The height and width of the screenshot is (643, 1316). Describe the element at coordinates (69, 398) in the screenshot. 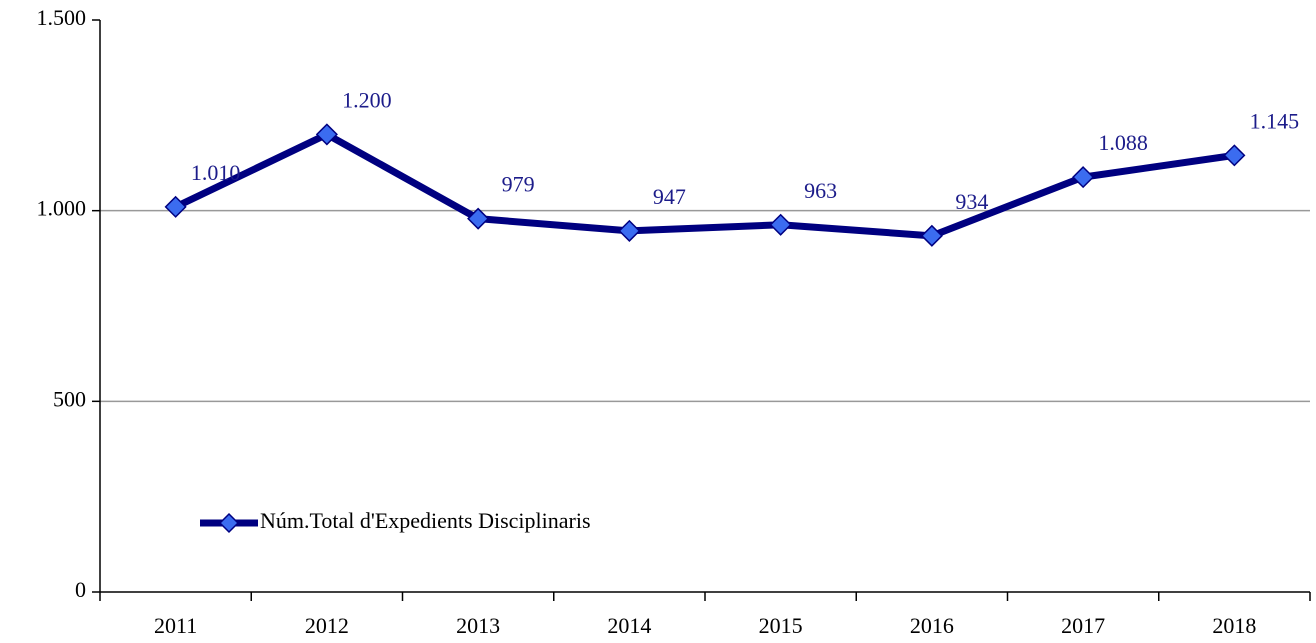

I see `y-tick-label: 500` at that location.